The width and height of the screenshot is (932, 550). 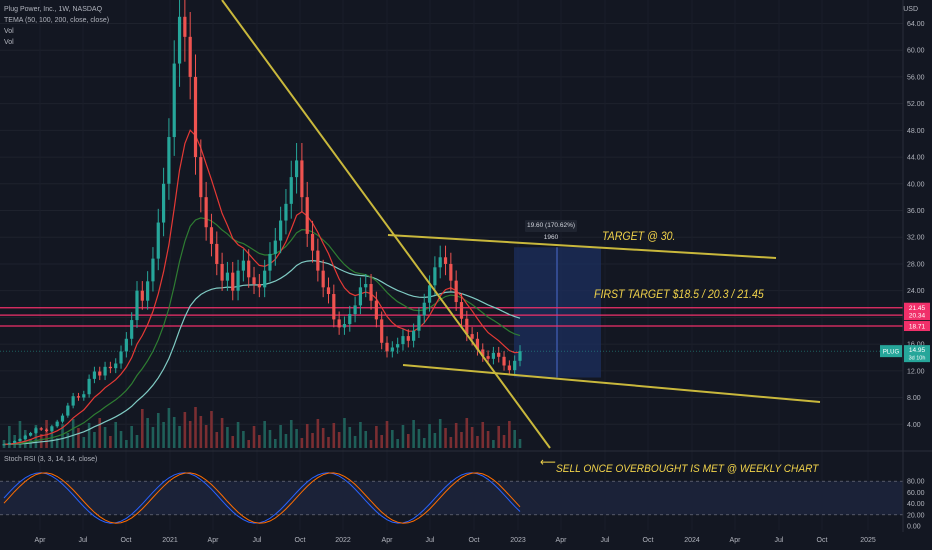 I want to click on level-tag-label: 18.71, so click(x=917, y=327).